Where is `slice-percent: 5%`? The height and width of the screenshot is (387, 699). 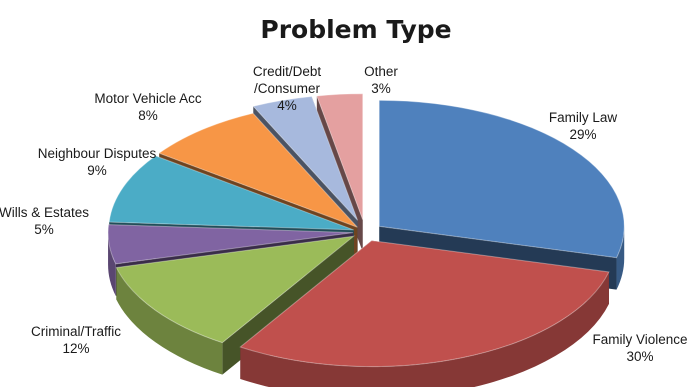 slice-percent: 5% is located at coordinates (44, 229).